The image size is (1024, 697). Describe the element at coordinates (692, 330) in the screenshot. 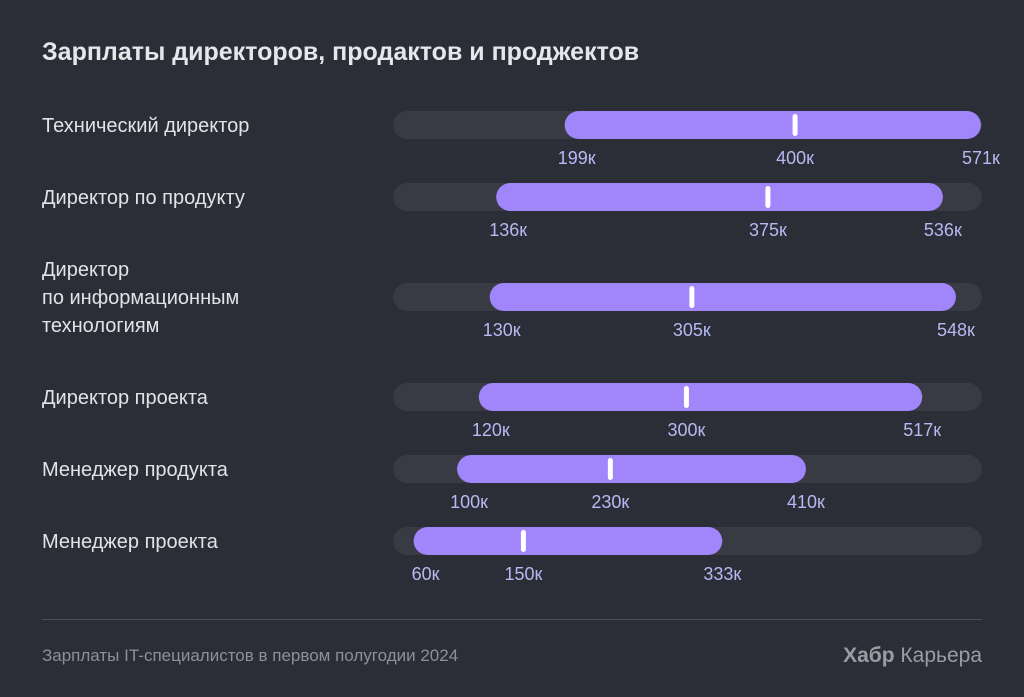

I see `value-label-median: 305к` at that location.